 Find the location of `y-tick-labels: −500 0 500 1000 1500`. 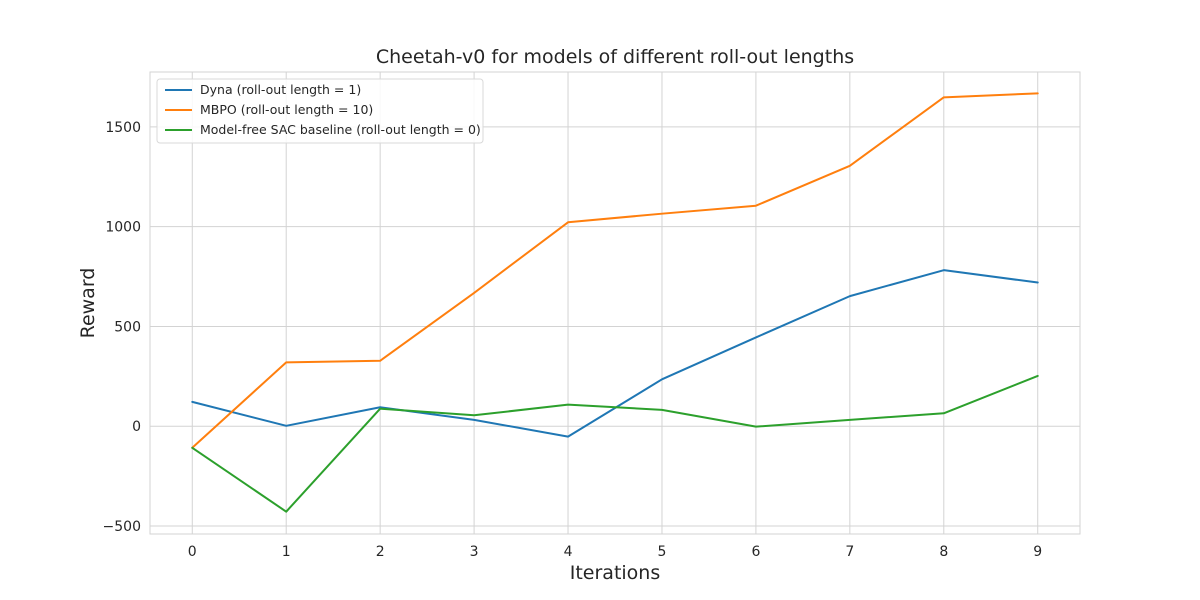

y-tick-labels: −500 0 500 1000 1500 is located at coordinates (122, 327).